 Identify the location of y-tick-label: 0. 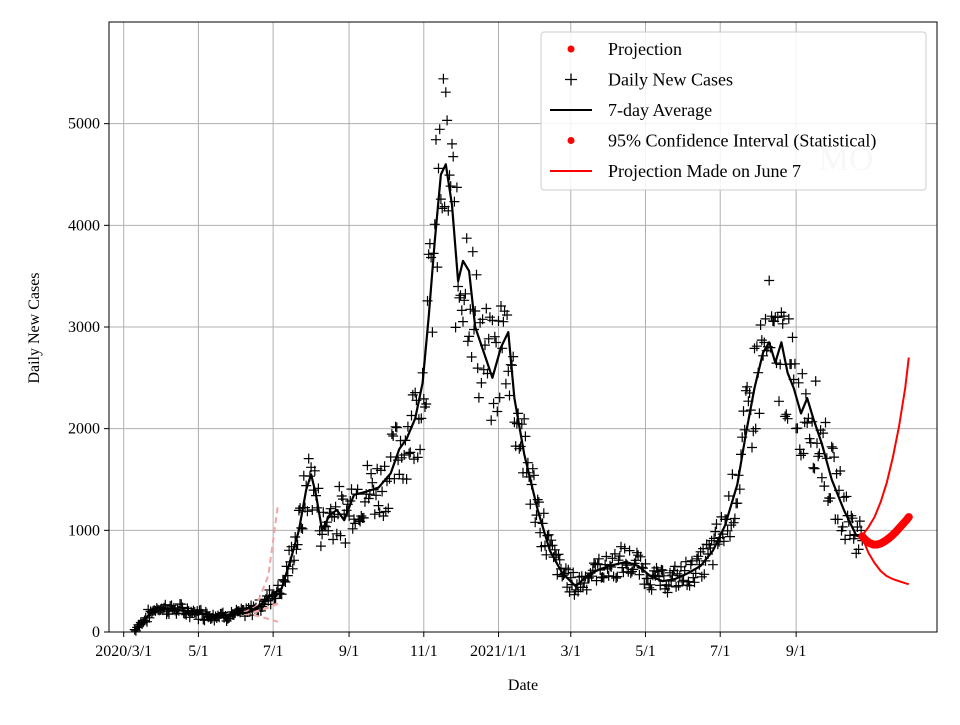
(96, 632).